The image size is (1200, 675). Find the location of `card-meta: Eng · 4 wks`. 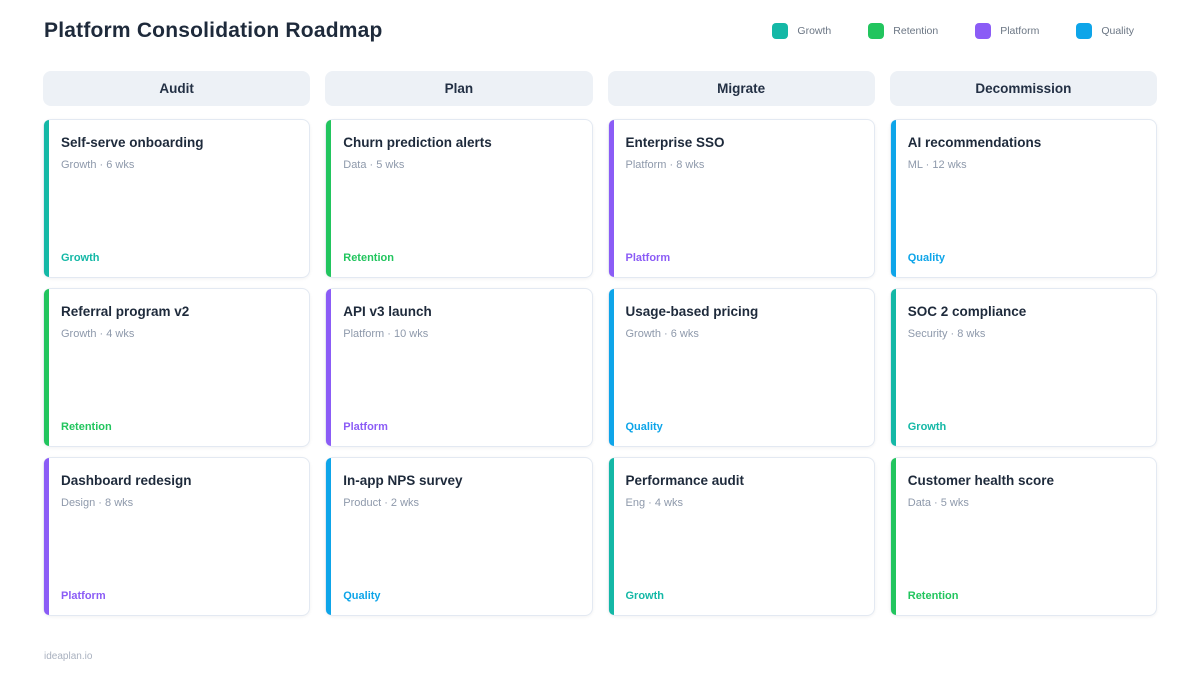

card-meta: Eng · 4 wks is located at coordinates (654, 503).